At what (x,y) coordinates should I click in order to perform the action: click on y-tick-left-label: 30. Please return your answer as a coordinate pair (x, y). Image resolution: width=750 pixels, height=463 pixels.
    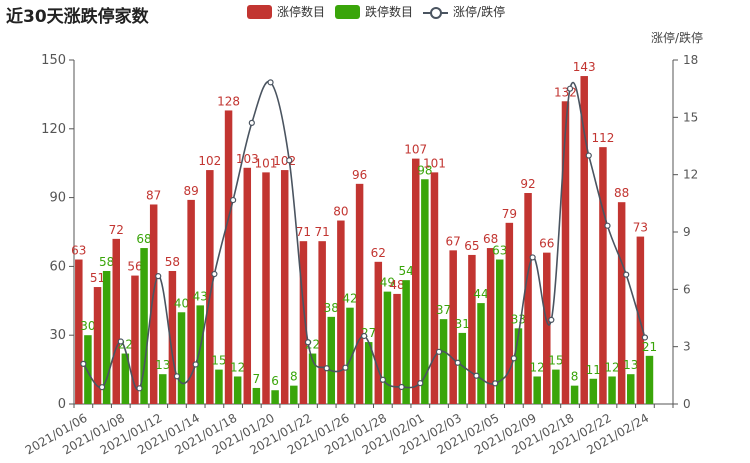
    Looking at the image, I should click on (57, 335).